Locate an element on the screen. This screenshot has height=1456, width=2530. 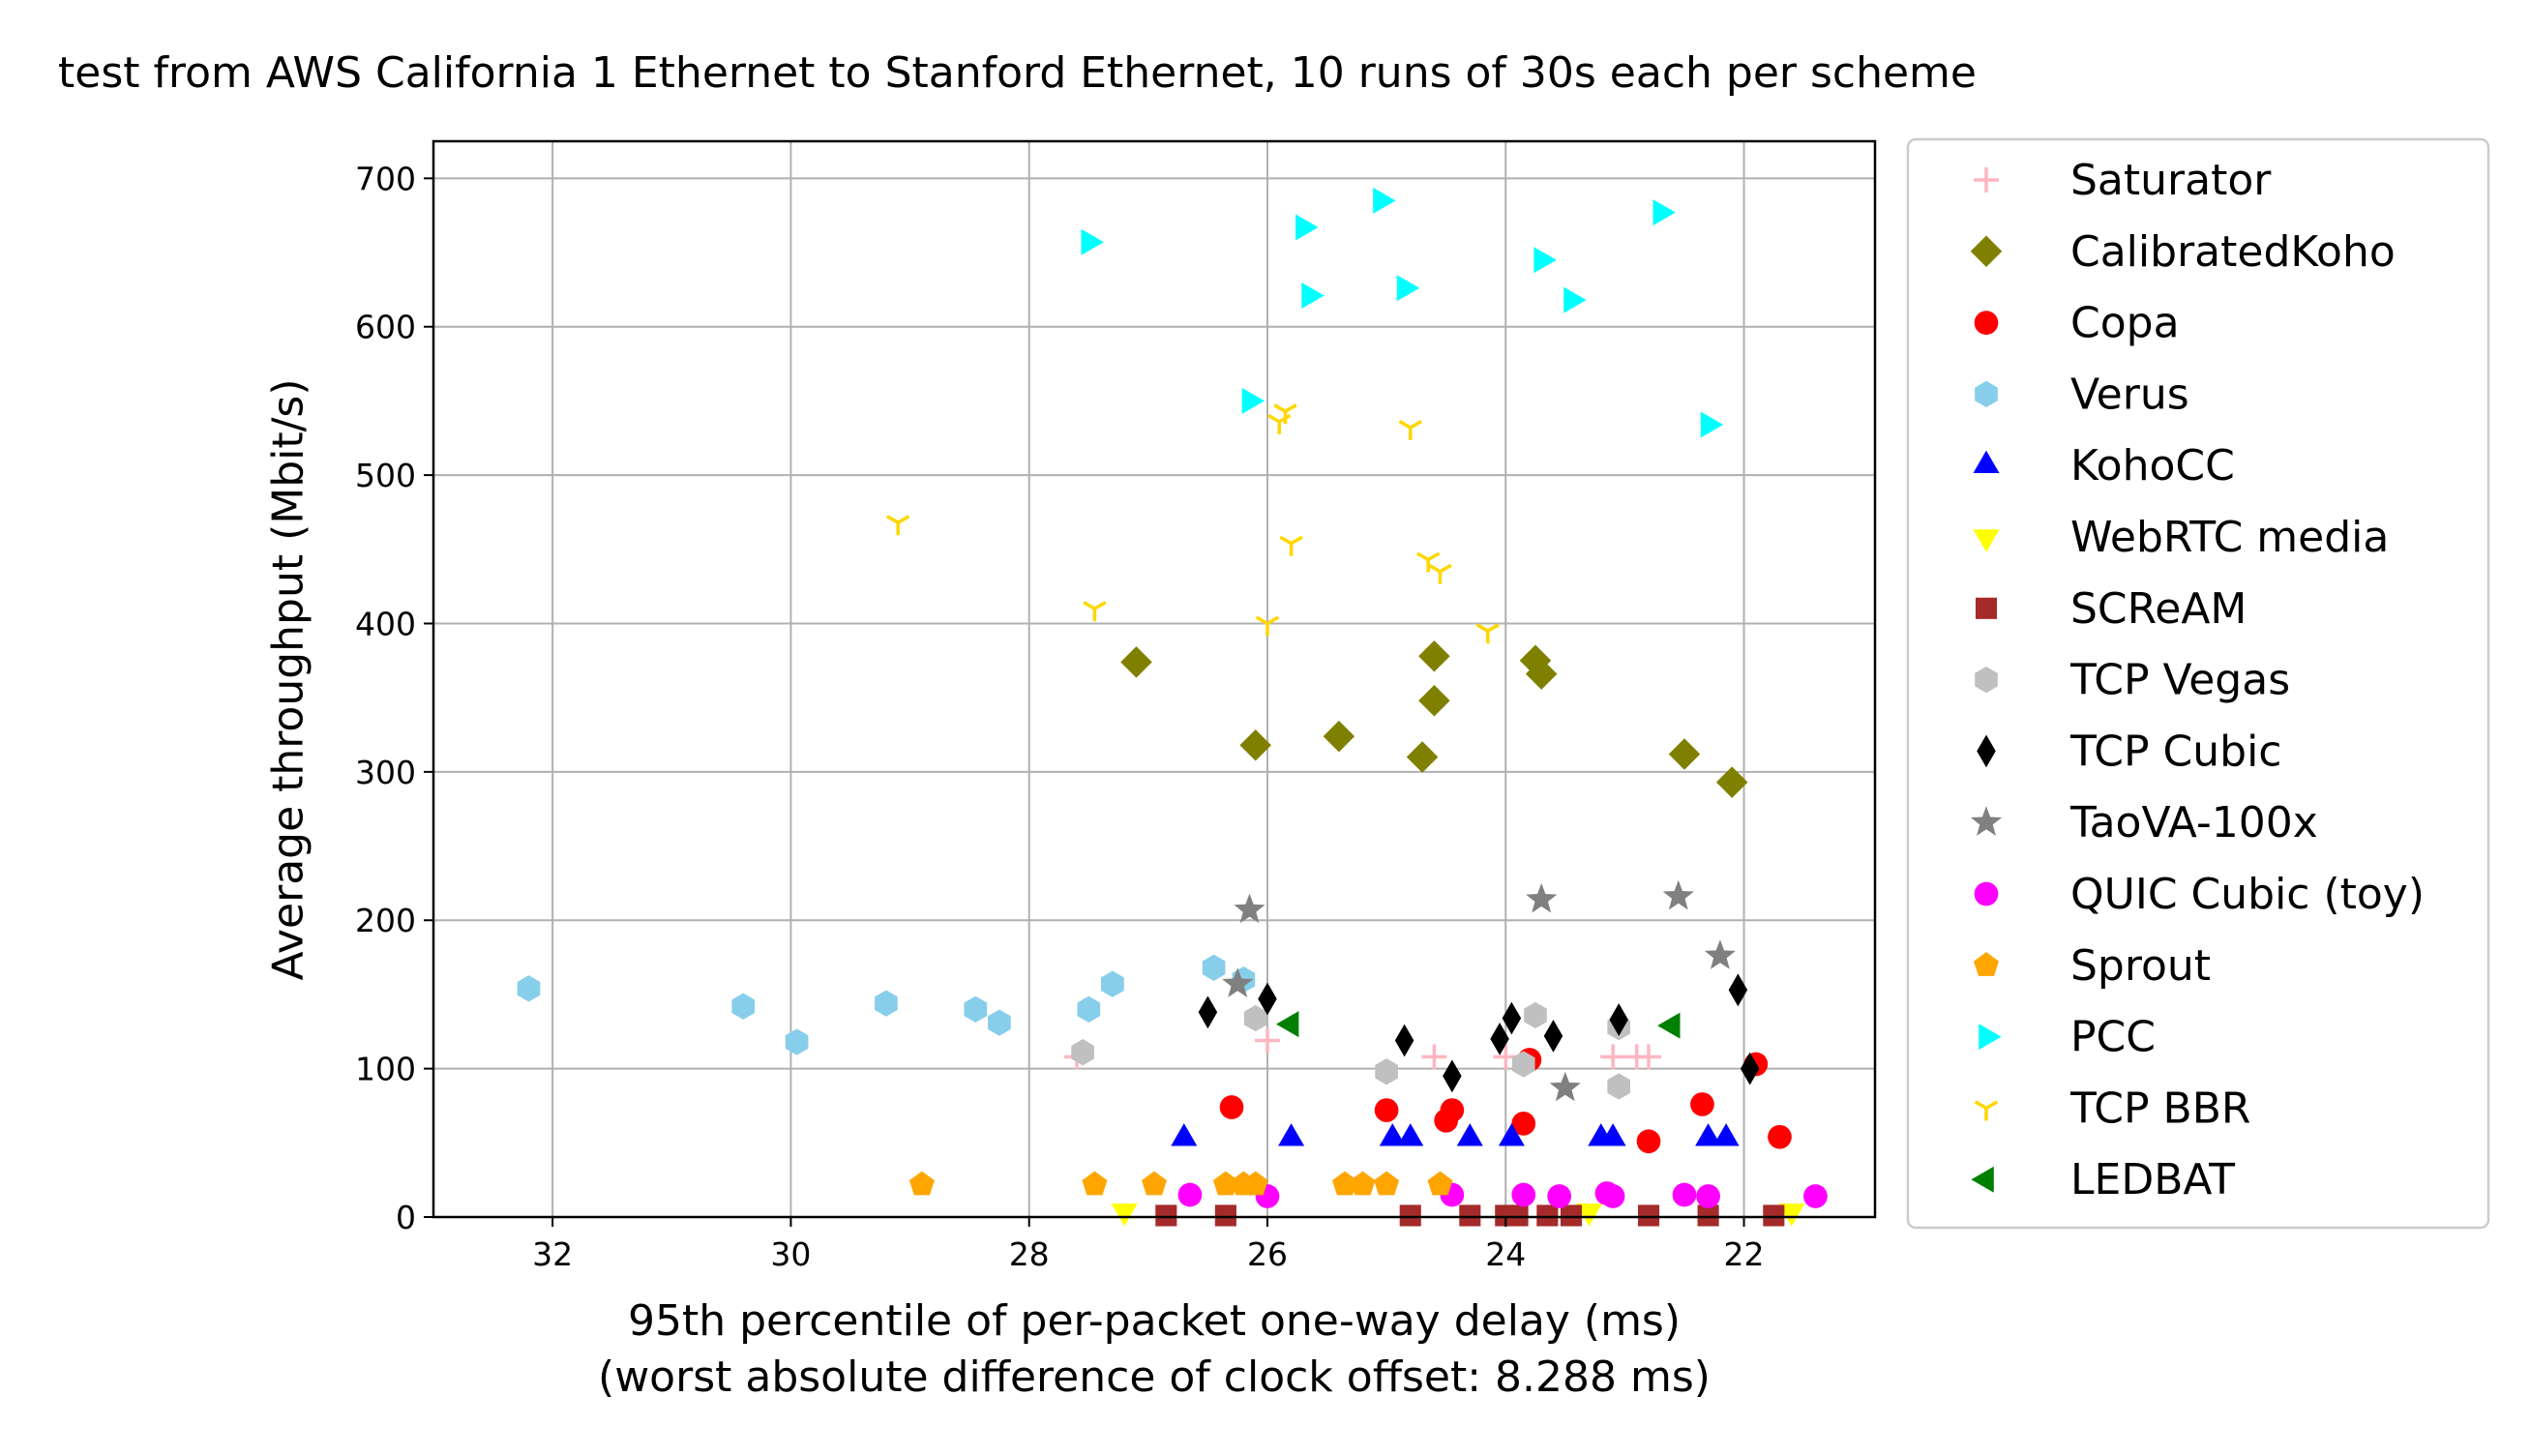
legend-item-tcp-vegas: TCP Vegas is located at coordinates (2132, 681).